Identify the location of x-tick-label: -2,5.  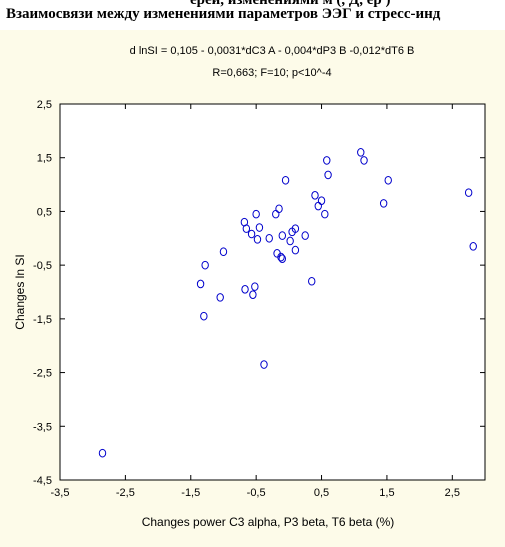
(125, 493).